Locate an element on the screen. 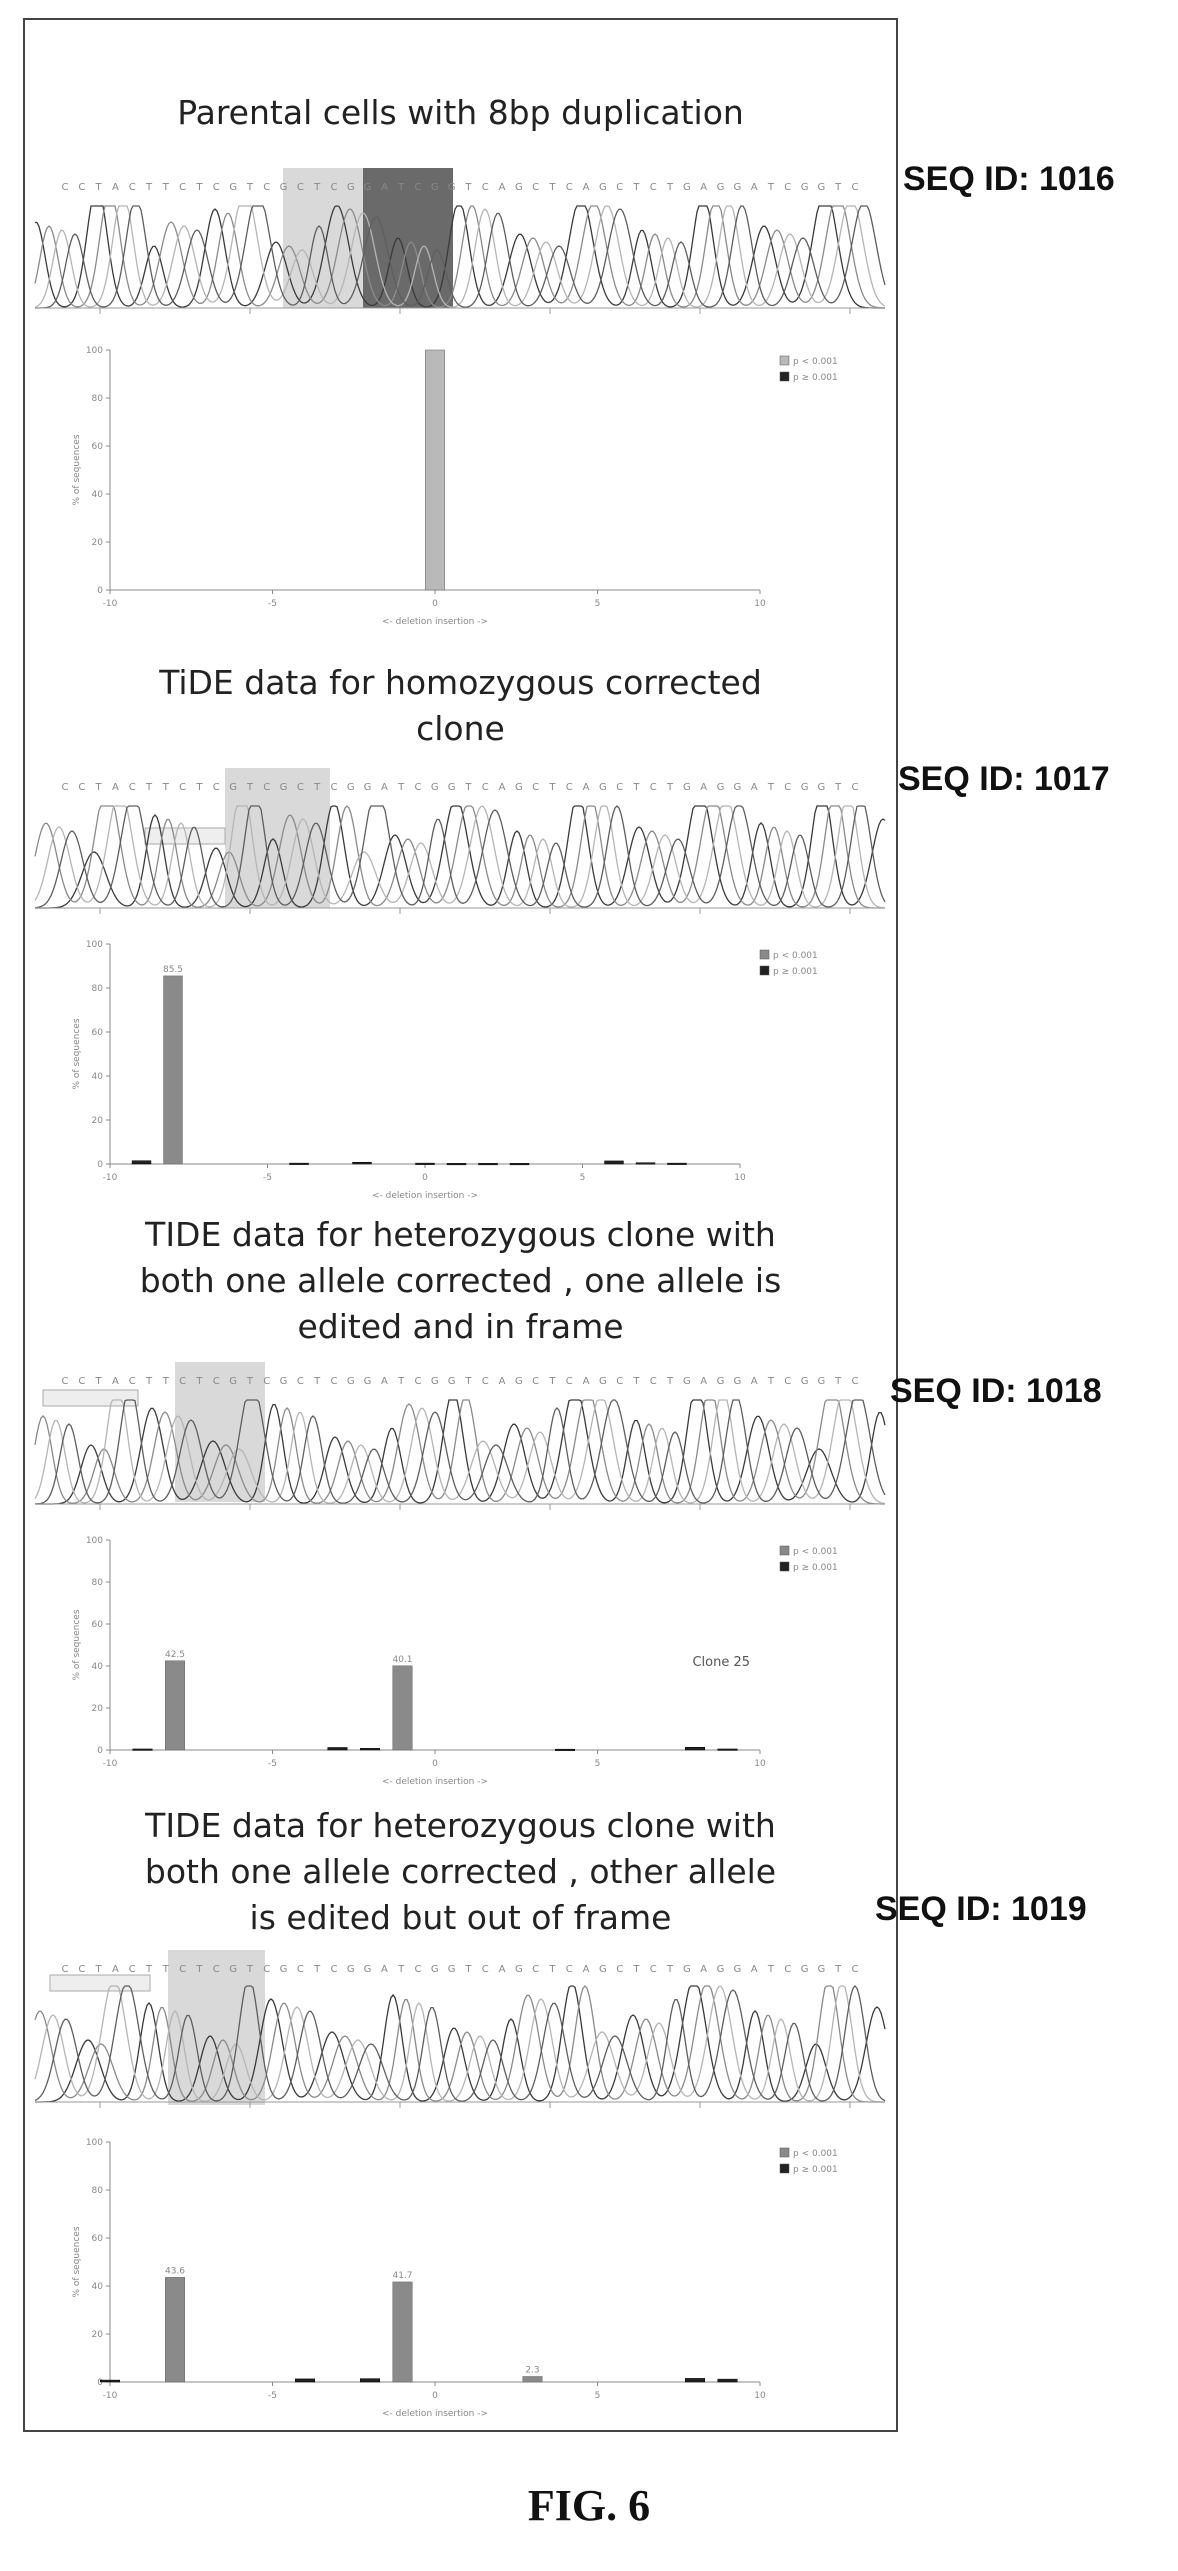 The width and height of the screenshot is (1178, 2571). legend-label: p ≥ 0.001 is located at coordinates (795, 972).